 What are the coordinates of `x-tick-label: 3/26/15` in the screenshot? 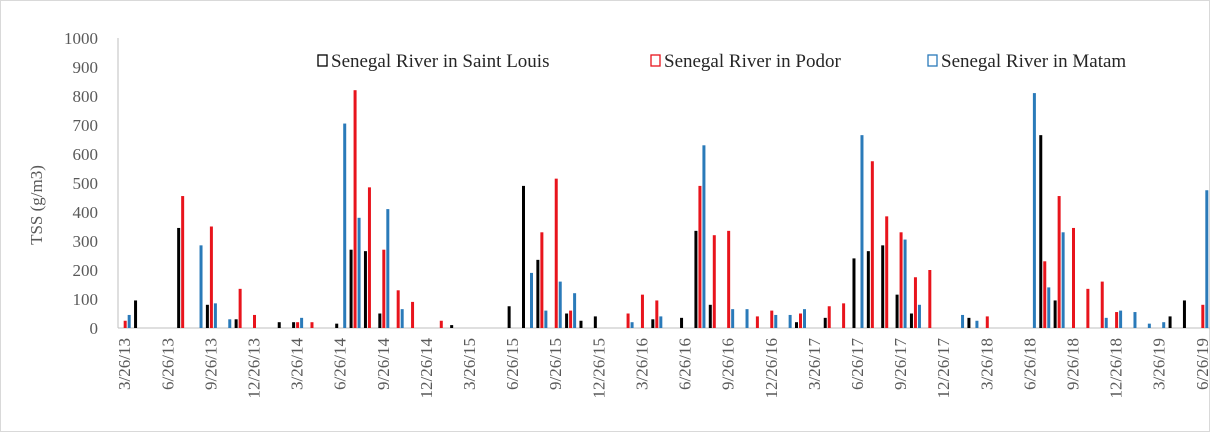 It's located at (469, 364).